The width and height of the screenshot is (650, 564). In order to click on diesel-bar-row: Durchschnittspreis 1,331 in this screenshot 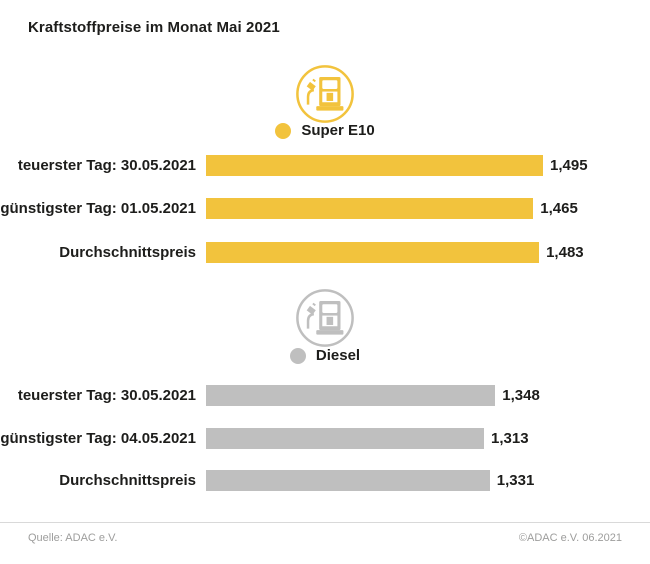, I will do `click(325, 480)`.